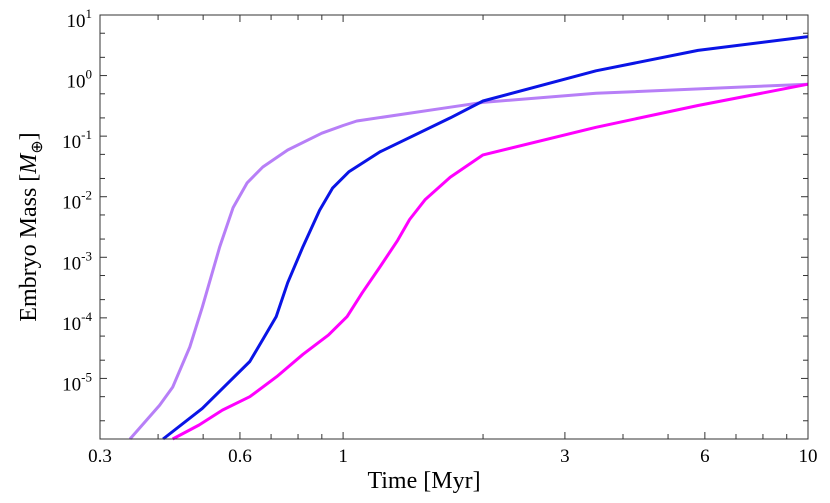 This screenshot has height=503, width=830. I want to click on y-tick-label: 10⁻⁵, so click(77, 382).